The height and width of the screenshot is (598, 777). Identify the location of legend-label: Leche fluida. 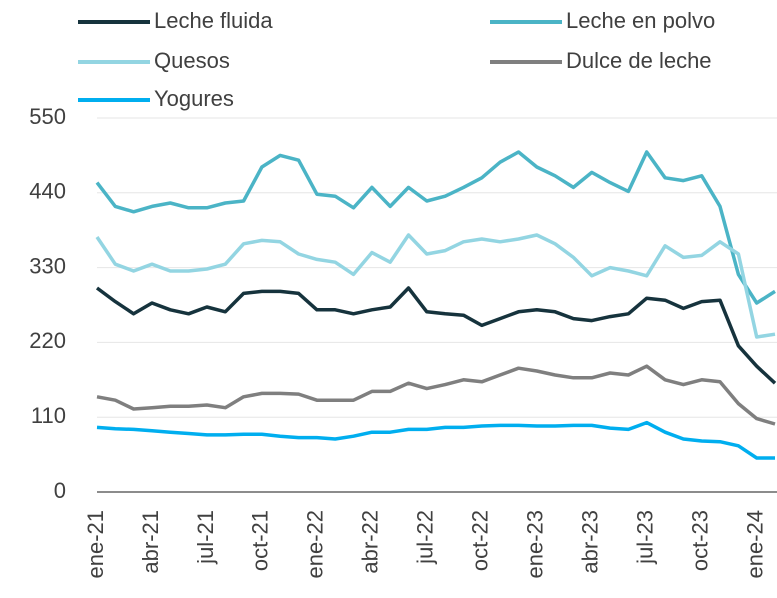
(213, 20).